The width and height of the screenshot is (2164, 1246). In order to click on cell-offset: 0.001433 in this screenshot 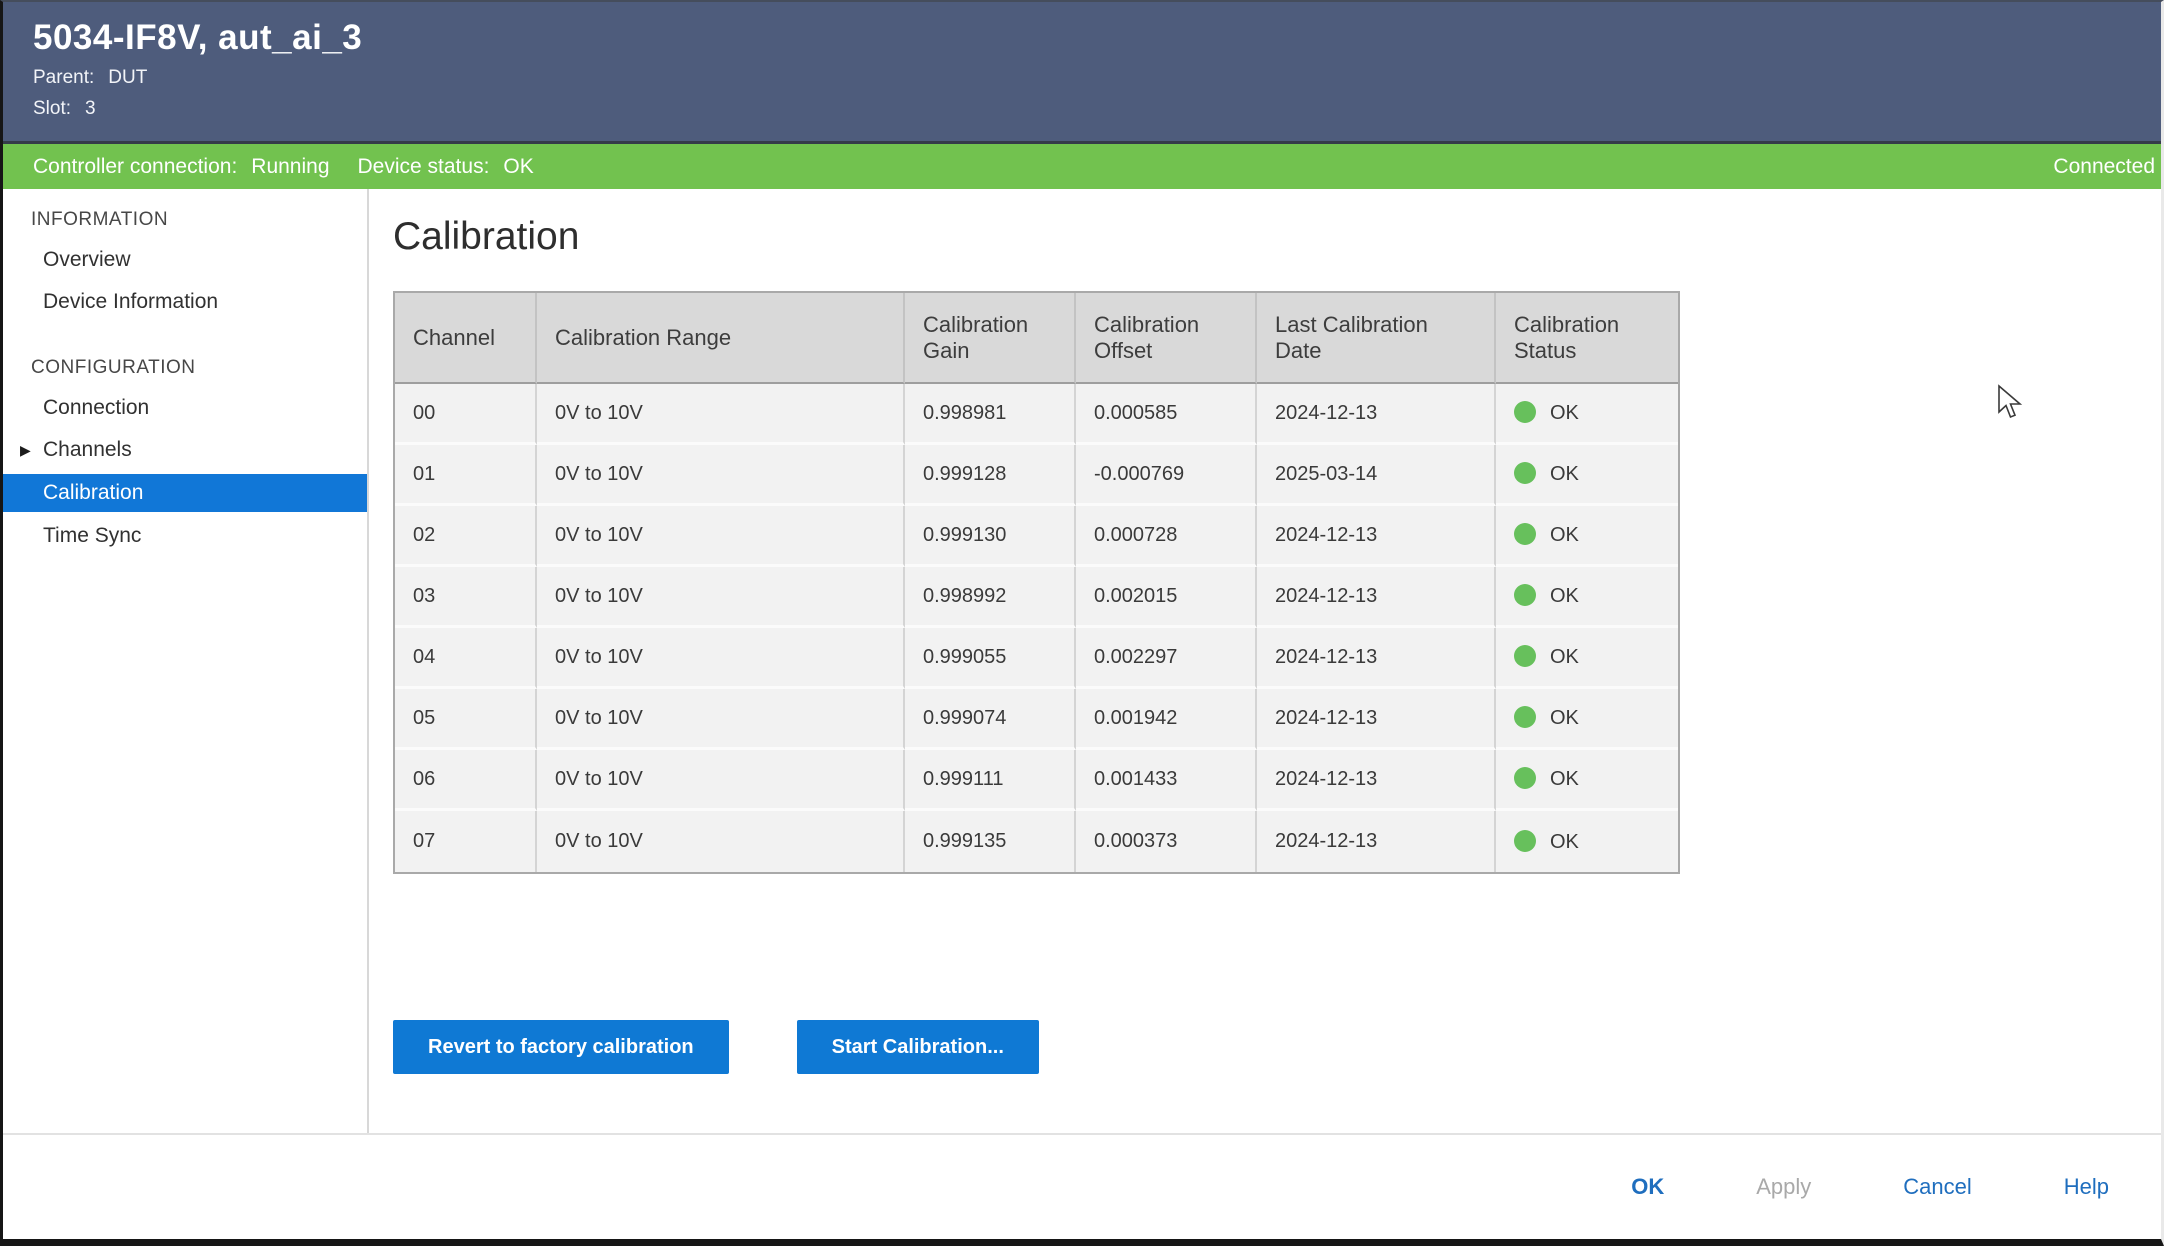, I will do `click(1166, 780)`.